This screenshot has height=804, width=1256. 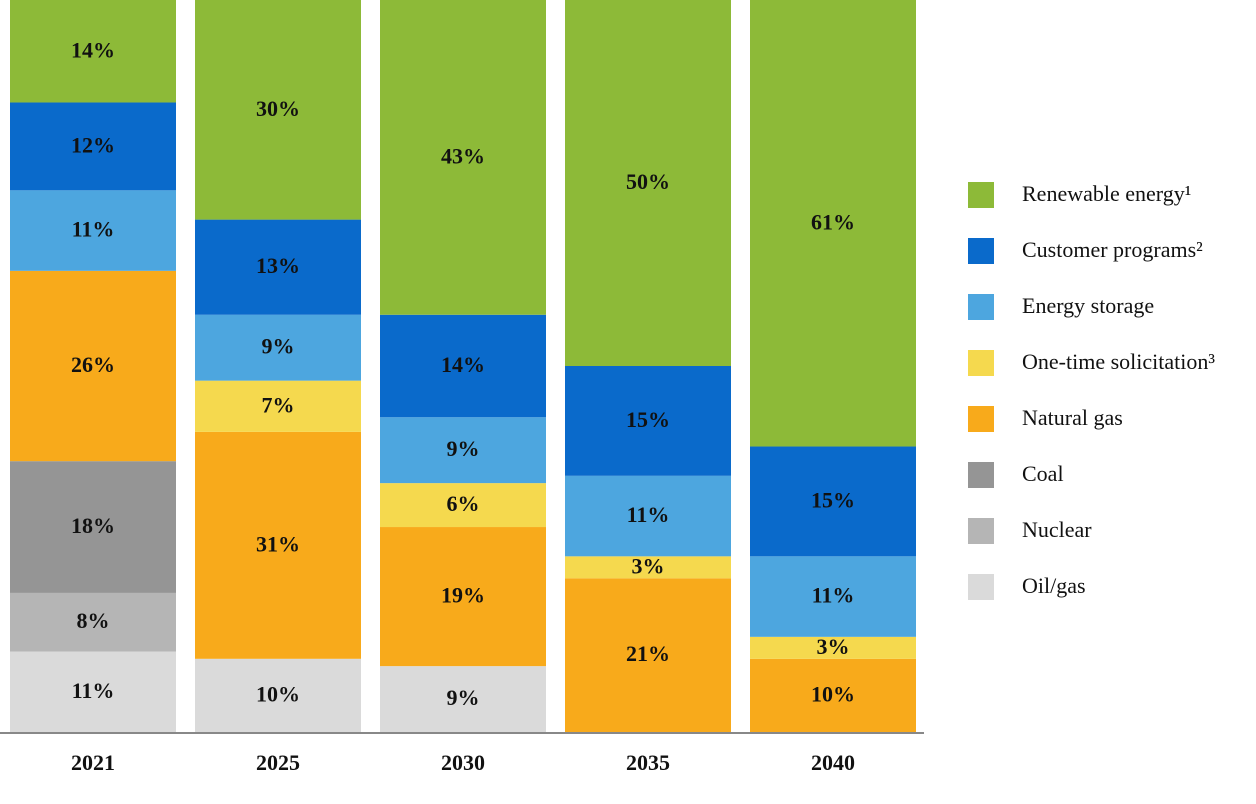 What do you see at coordinates (1112, 249) in the screenshot?
I see `legend-label: Customer programs²` at bounding box center [1112, 249].